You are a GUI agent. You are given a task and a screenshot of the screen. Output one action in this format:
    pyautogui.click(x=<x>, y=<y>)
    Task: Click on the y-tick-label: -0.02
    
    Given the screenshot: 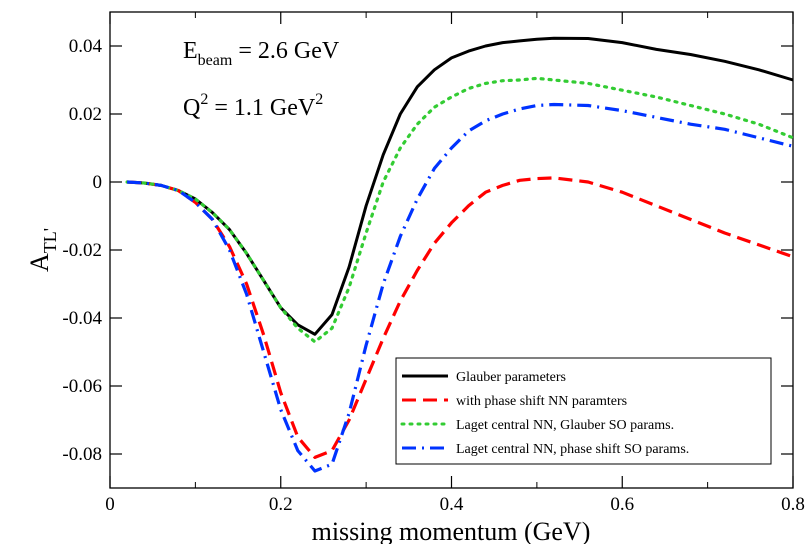 What is the action you would take?
    pyautogui.click(x=82, y=250)
    